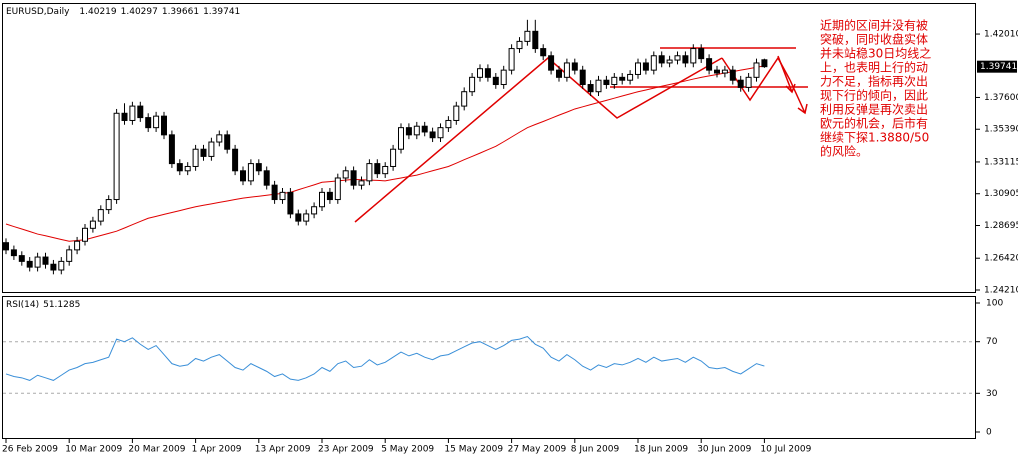  What do you see at coordinates (1001, 259) in the screenshot?
I see `y-tick-label: 1.26420` at bounding box center [1001, 259].